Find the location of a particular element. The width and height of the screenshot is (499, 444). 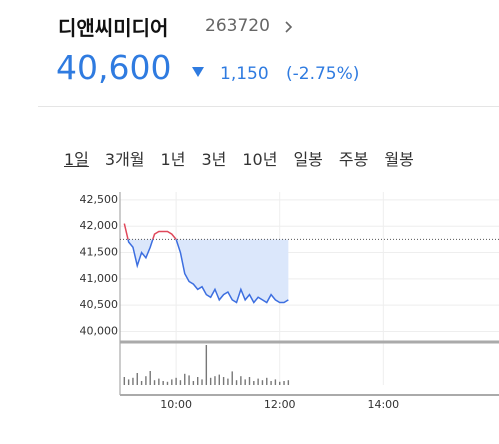

down-icon is located at coordinates (198, 72).